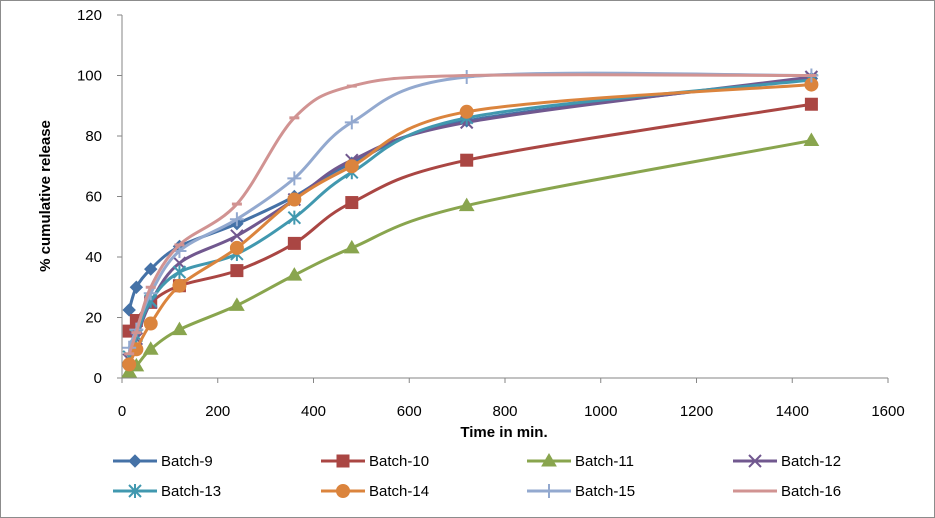 Image resolution: width=935 pixels, height=518 pixels. What do you see at coordinates (604, 461) in the screenshot?
I see `legend-label-batch-11: Batch-11` at bounding box center [604, 461].